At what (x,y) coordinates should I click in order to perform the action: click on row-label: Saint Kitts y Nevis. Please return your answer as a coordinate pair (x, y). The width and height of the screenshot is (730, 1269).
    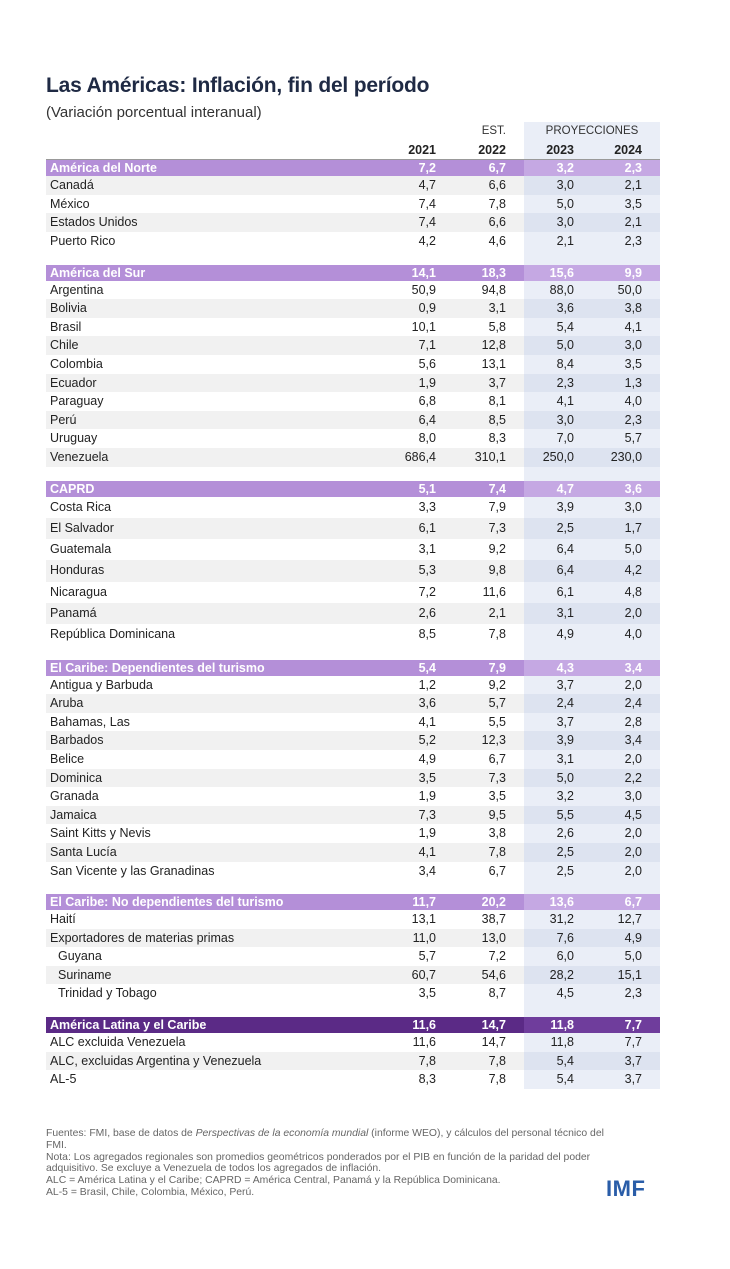
    Looking at the image, I should click on (100, 833).